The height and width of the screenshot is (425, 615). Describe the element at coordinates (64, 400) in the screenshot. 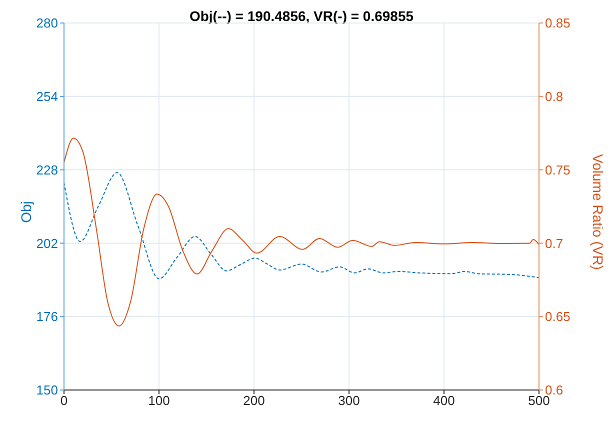

I see `x-tick-label: 0` at that location.